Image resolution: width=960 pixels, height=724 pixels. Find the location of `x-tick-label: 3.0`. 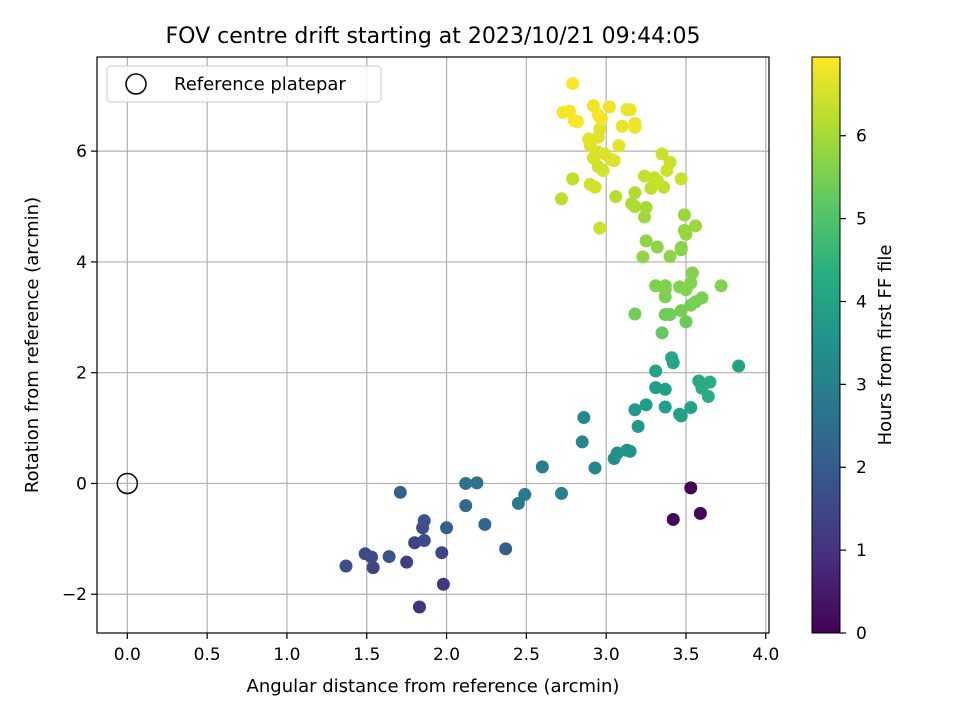

x-tick-label: 3.0 is located at coordinates (606, 655).